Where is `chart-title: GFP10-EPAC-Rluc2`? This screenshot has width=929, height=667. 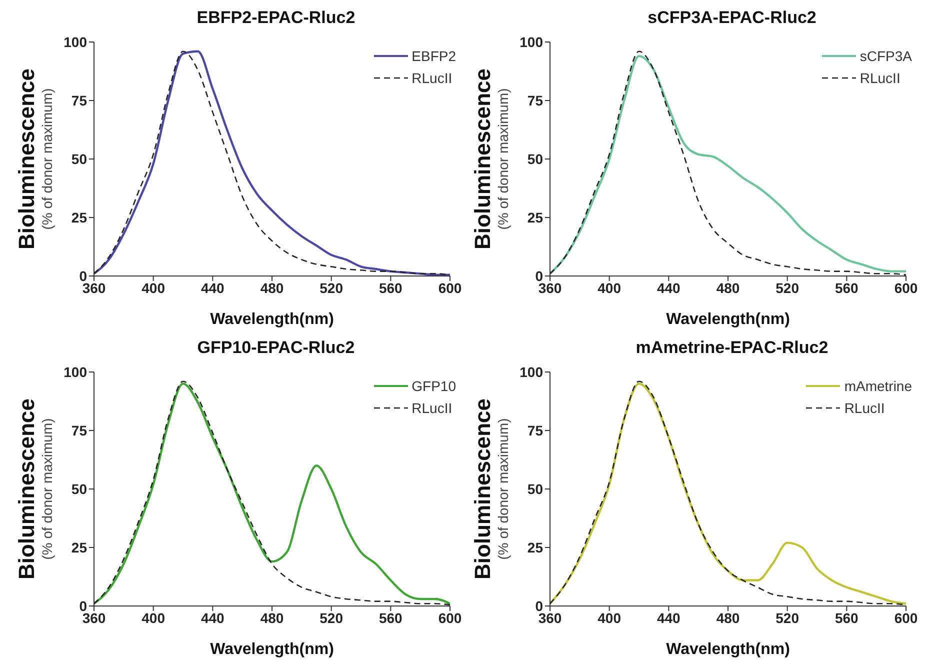 chart-title: GFP10-EPAC-Rluc2 is located at coordinates (276, 348).